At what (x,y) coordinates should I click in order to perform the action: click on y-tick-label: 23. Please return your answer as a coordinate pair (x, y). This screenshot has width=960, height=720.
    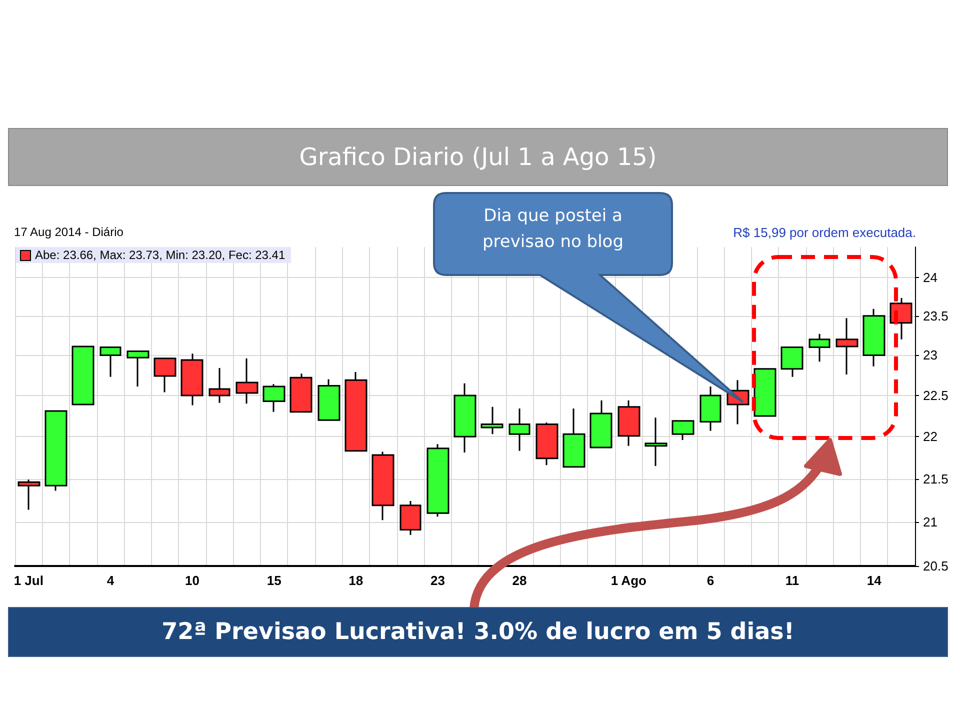
    Looking at the image, I should click on (930, 355).